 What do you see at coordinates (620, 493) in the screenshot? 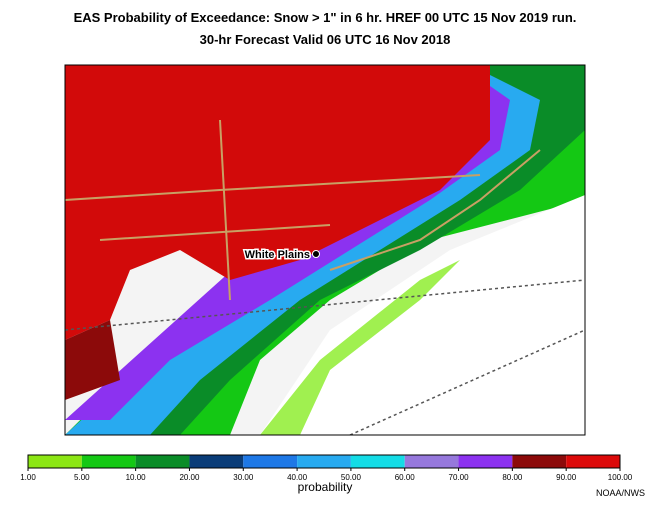
I see `credit: NOAA/NWS` at bounding box center [620, 493].